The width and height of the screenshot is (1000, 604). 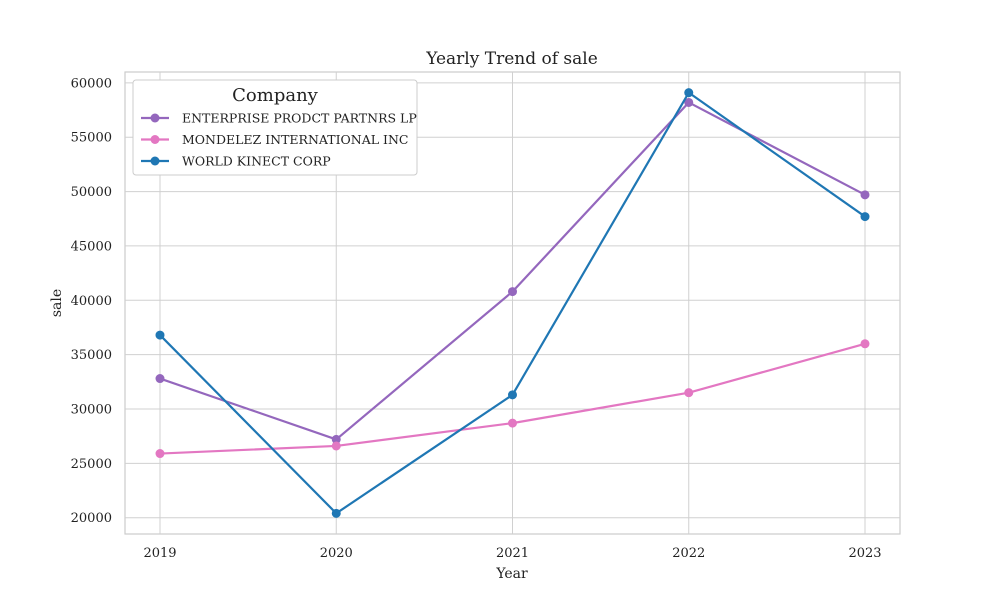 I want to click on legend-box, so click(x=275, y=127).